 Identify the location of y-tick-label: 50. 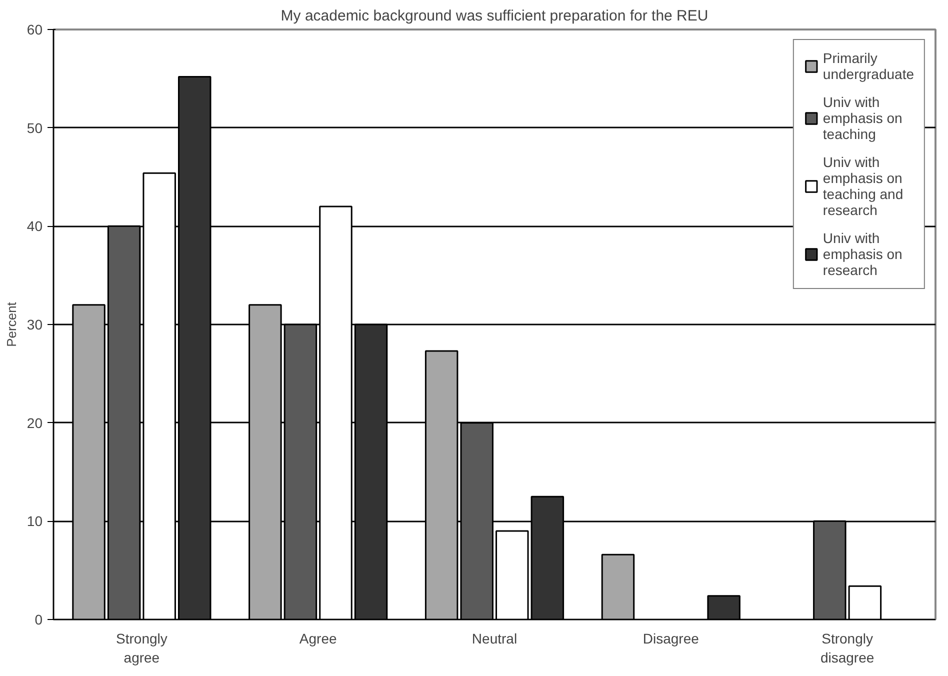
(34, 128).